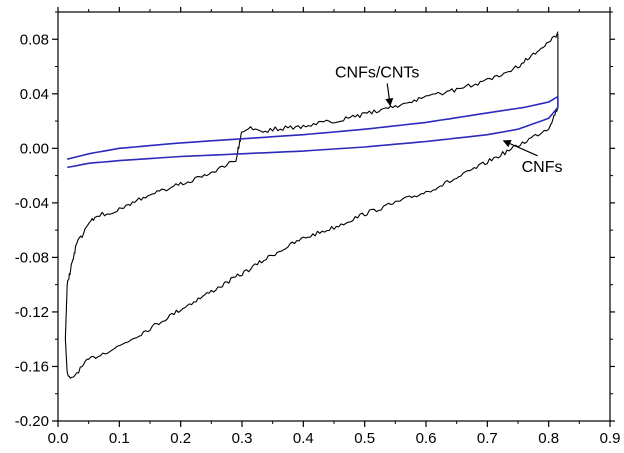 Image resolution: width=624 pixels, height=453 pixels. Describe the element at coordinates (610, 438) in the screenshot. I see `x-tick-label: 0.9` at that location.